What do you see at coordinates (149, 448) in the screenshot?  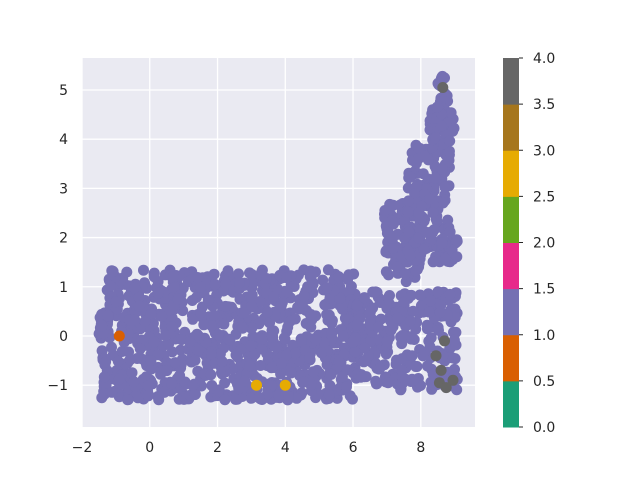 I see `x-tick-label: 0` at bounding box center [149, 448].